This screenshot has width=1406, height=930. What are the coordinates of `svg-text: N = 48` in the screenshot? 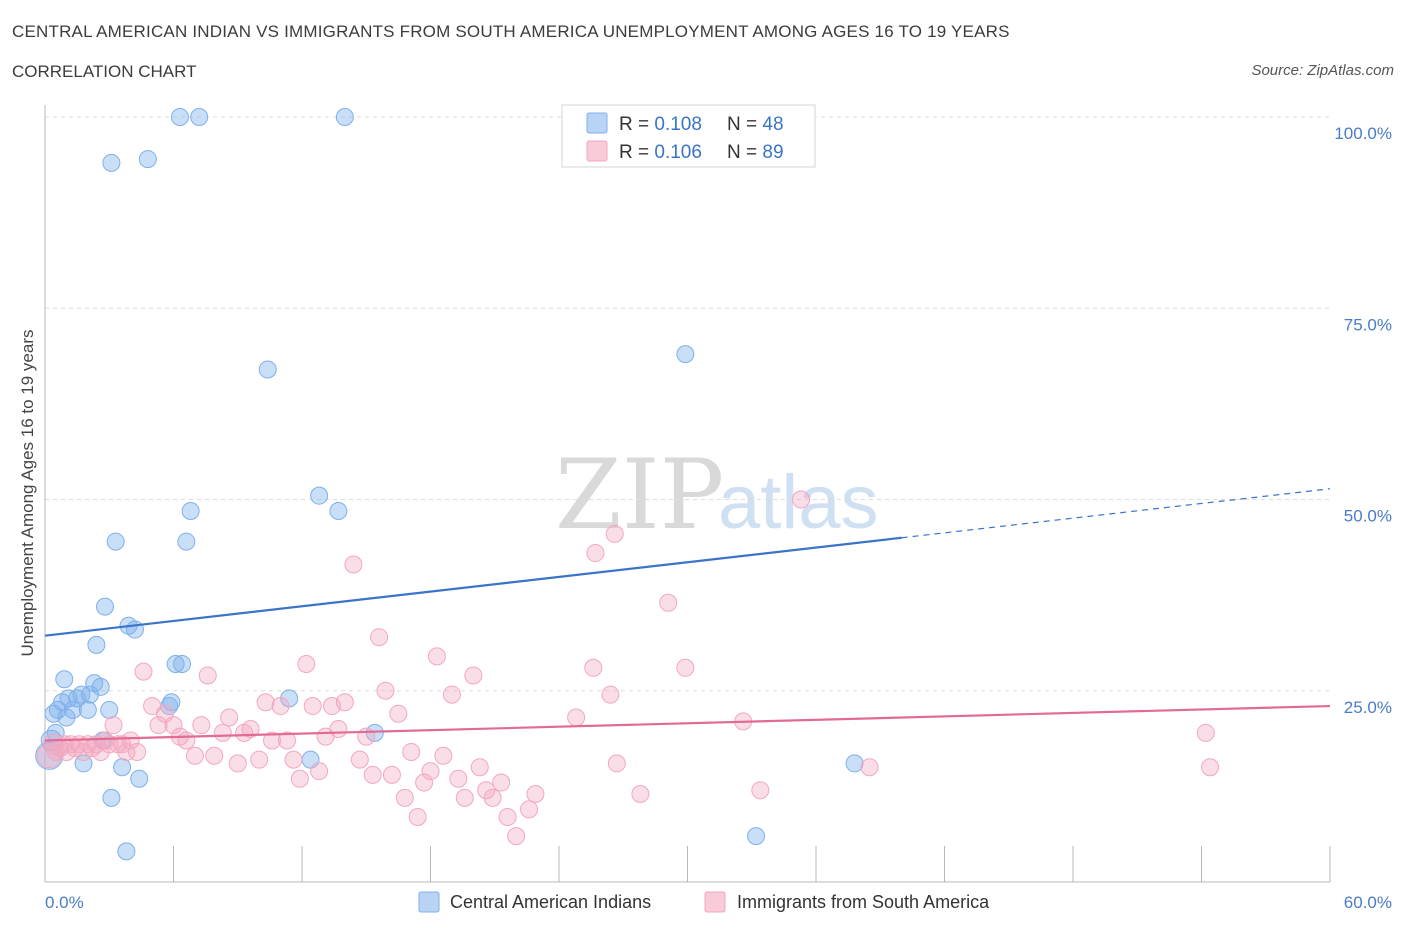 It's located at (755, 124).